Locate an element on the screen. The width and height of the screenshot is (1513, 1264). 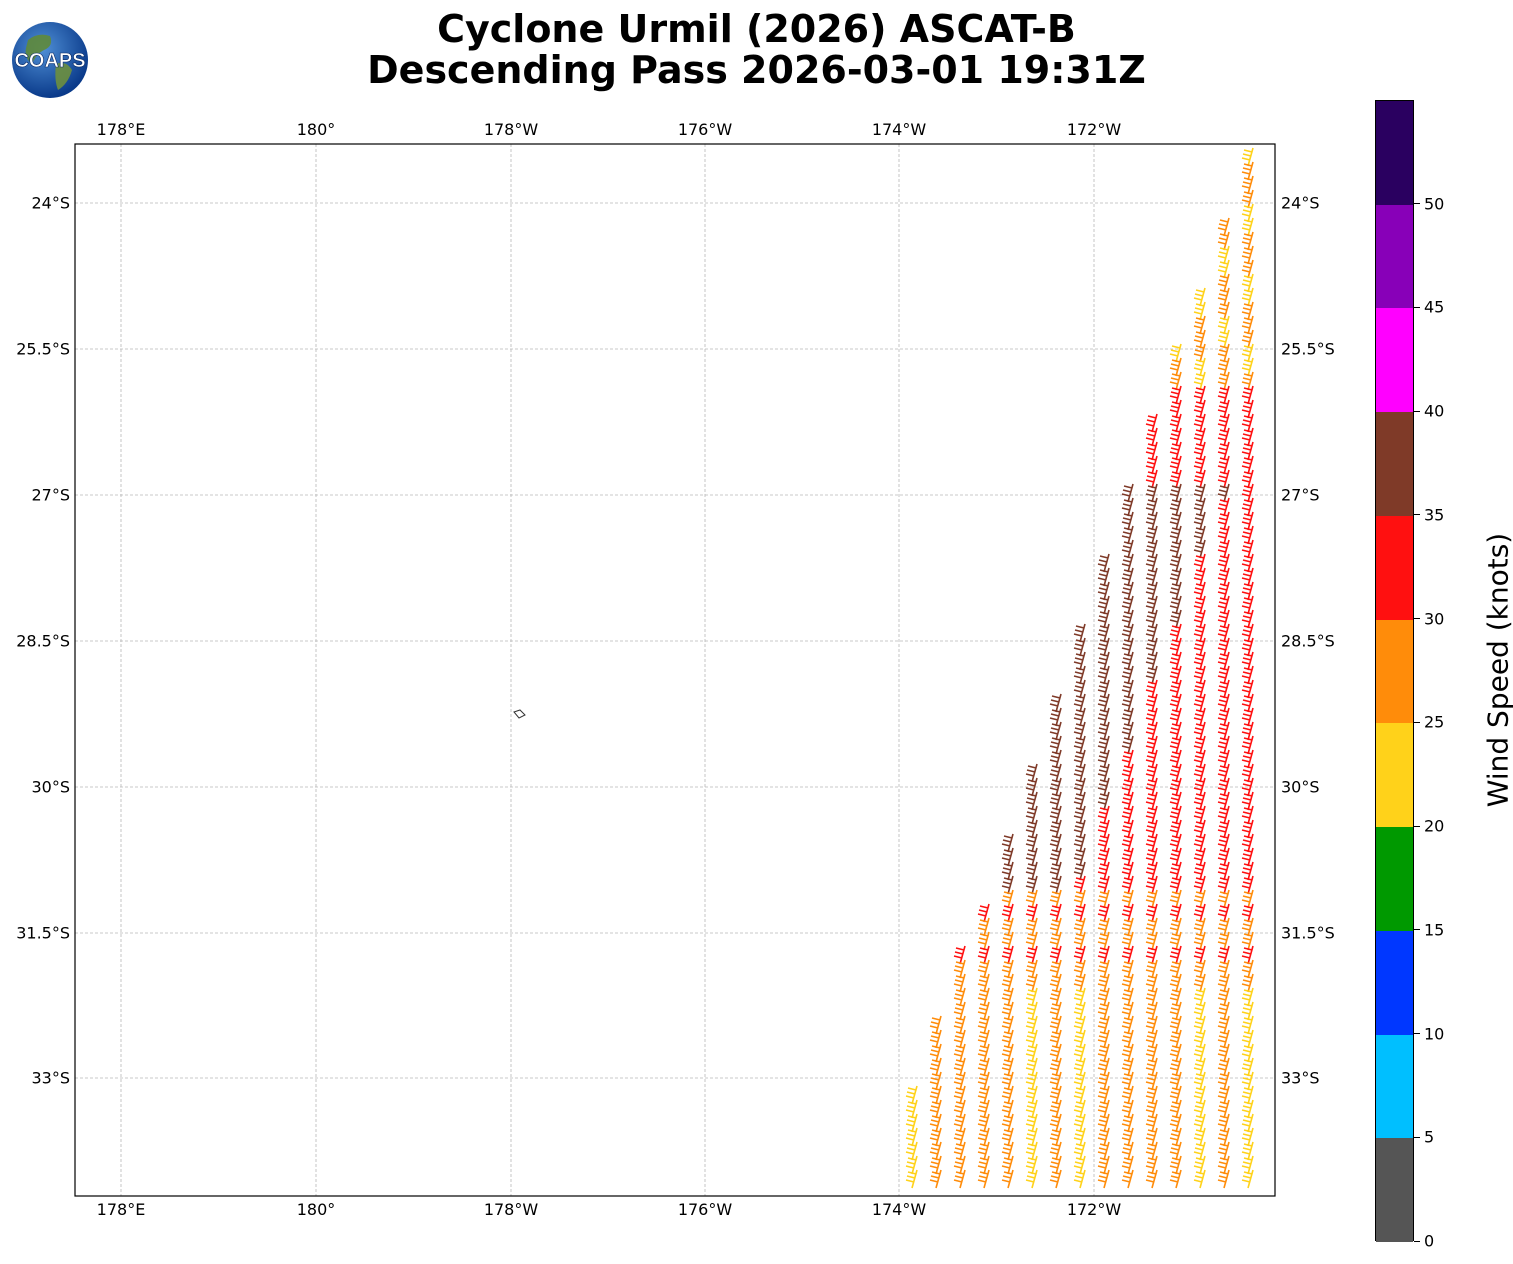
colorbar-tick-label: 45 is located at coordinates (1434, 307).